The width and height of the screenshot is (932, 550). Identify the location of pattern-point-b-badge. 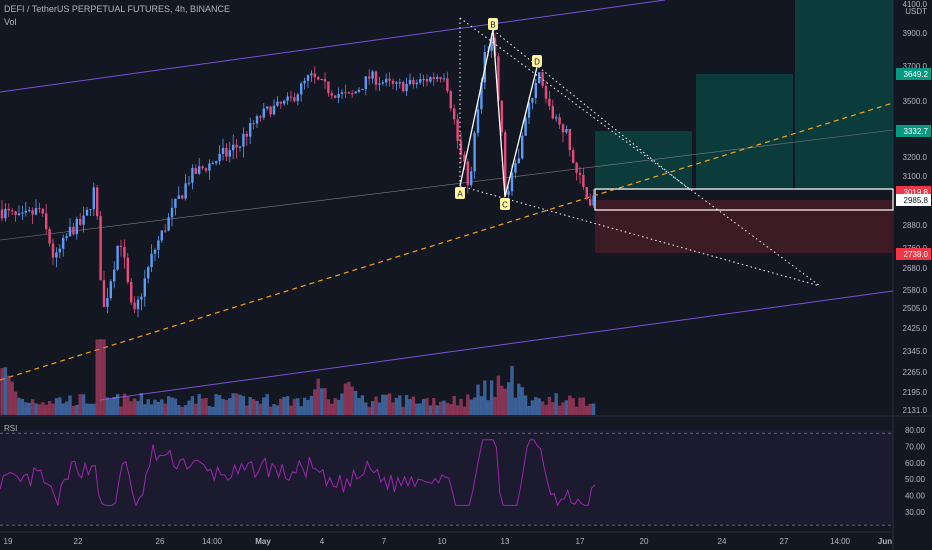
(493, 24).